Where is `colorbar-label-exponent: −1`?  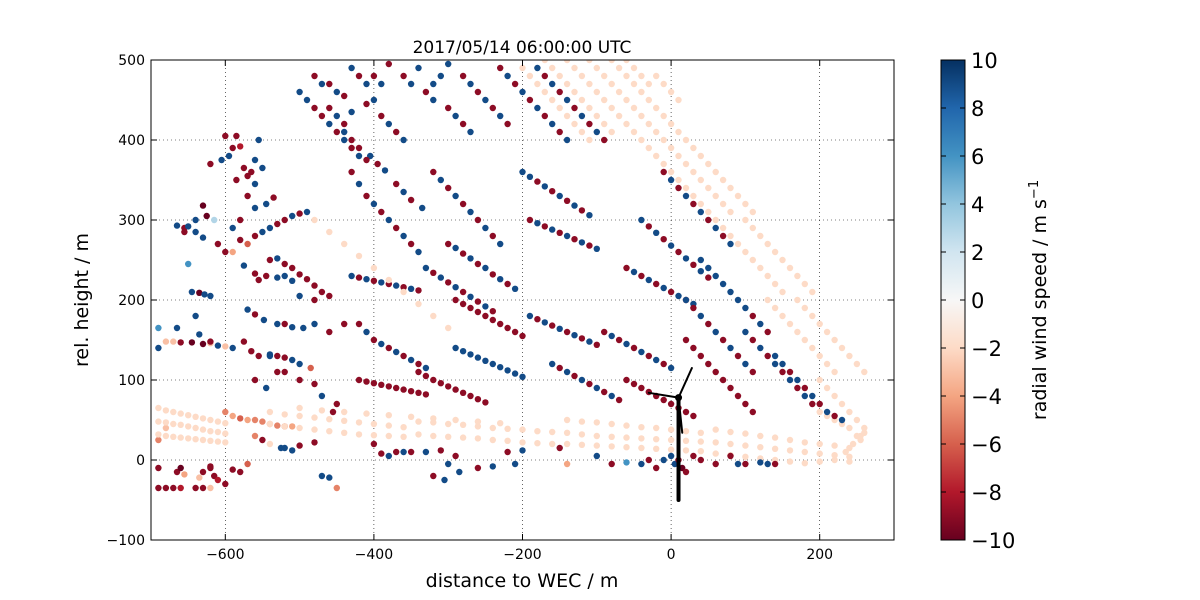 colorbar-label-exponent: −1 is located at coordinates (1034, 189).